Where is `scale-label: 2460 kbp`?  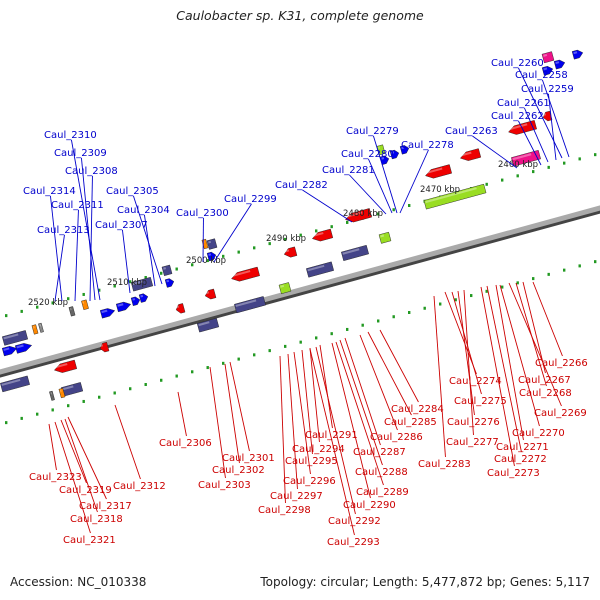
scale-label: 2460 kbp is located at coordinates (518, 165).